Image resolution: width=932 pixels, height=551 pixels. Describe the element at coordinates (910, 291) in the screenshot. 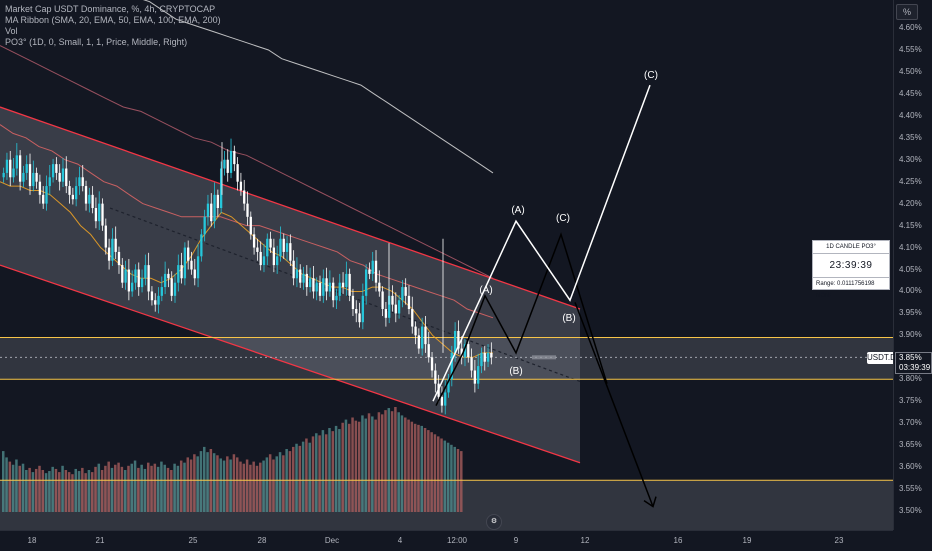

I see `price-axis-tick-label: 4.00%` at that location.